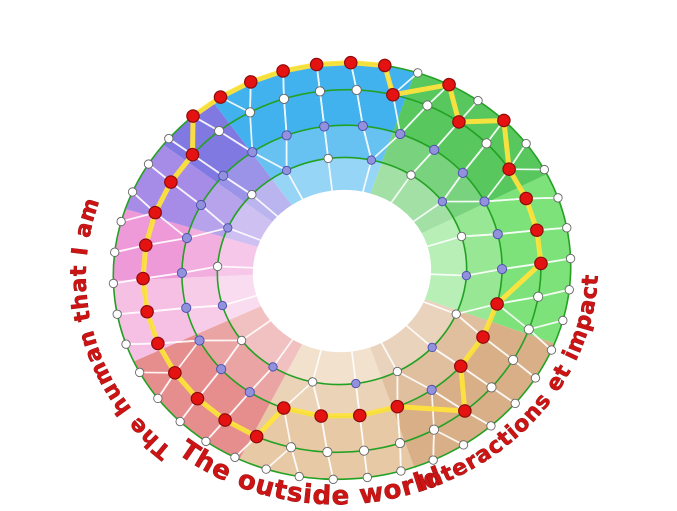  I want to click on sector-purple-dark, so click(227, 161).